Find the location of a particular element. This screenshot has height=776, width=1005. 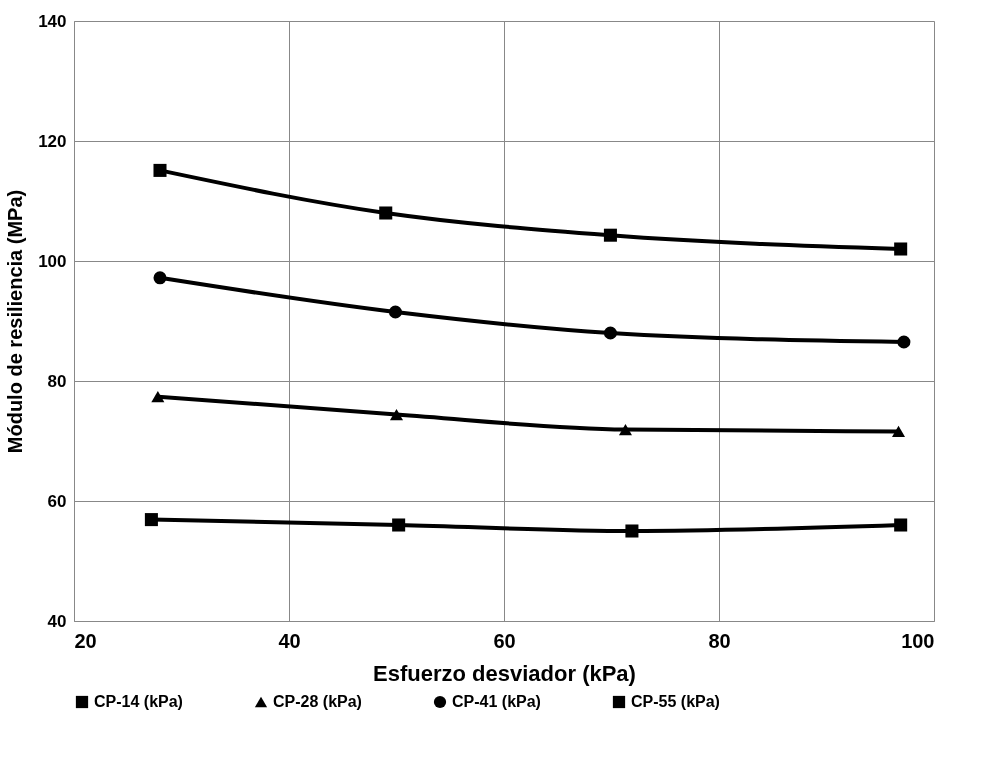

x-tick-label: 20 is located at coordinates (85, 640).